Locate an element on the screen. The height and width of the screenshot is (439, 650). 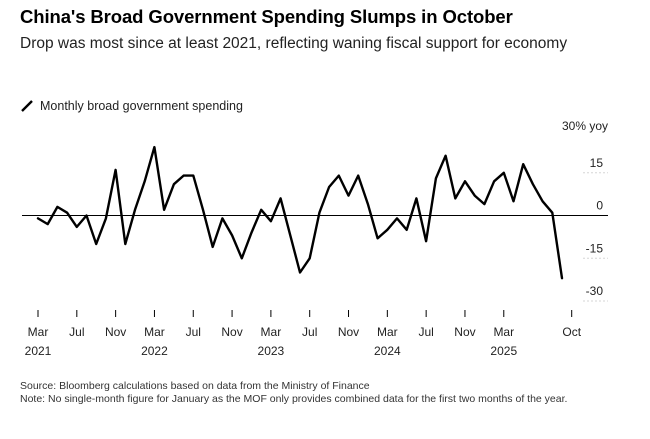
legend-line-icon is located at coordinates (27, 106).